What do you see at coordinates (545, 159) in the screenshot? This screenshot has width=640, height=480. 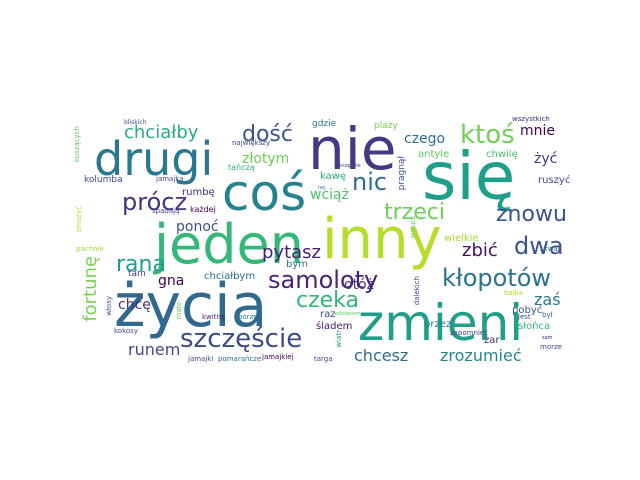 I see `cloud-word: żyć` at bounding box center [545, 159].